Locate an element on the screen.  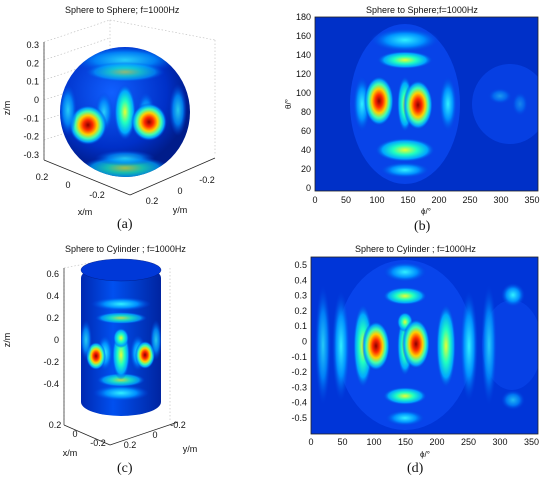
panel-a-xlabel: x/m is located at coordinates (85, 212).